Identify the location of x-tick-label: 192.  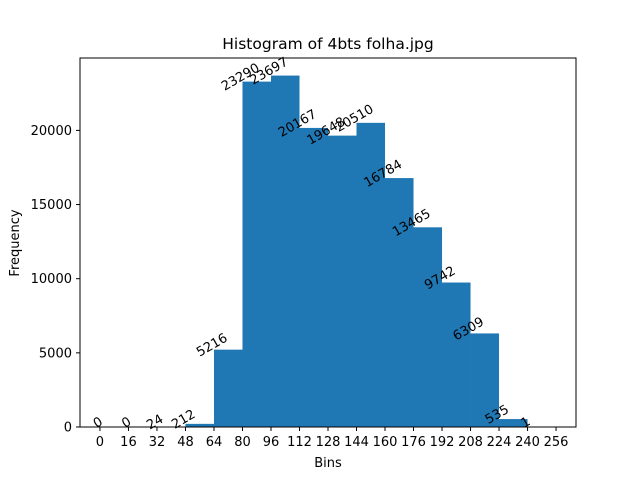
(442, 442).